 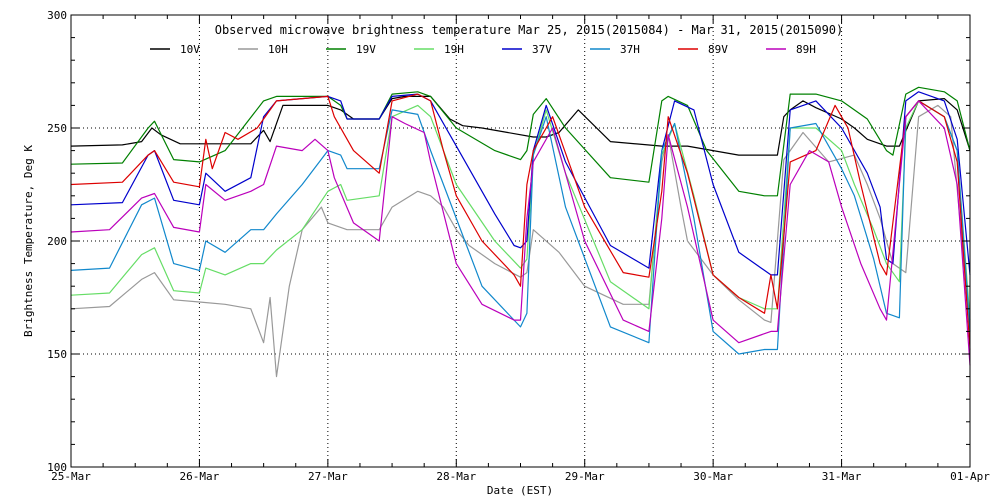 I want to click on x-tick-label: 26-Mar, so click(x=200, y=476).